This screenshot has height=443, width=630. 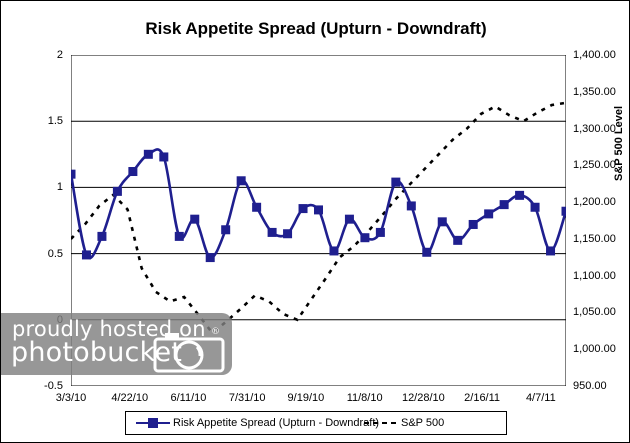 I want to click on x-axis-tick: 4/22/10, so click(x=130, y=398).